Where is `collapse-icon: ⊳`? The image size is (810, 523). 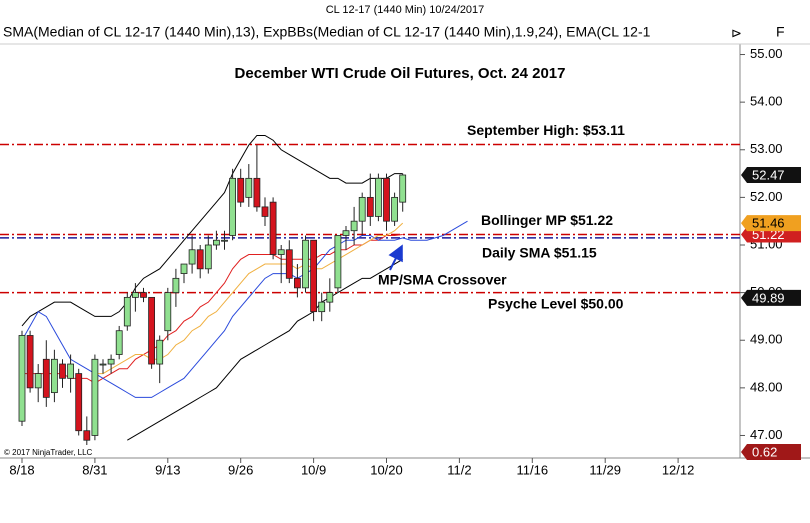 collapse-icon: ⊳ is located at coordinates (736, 32).